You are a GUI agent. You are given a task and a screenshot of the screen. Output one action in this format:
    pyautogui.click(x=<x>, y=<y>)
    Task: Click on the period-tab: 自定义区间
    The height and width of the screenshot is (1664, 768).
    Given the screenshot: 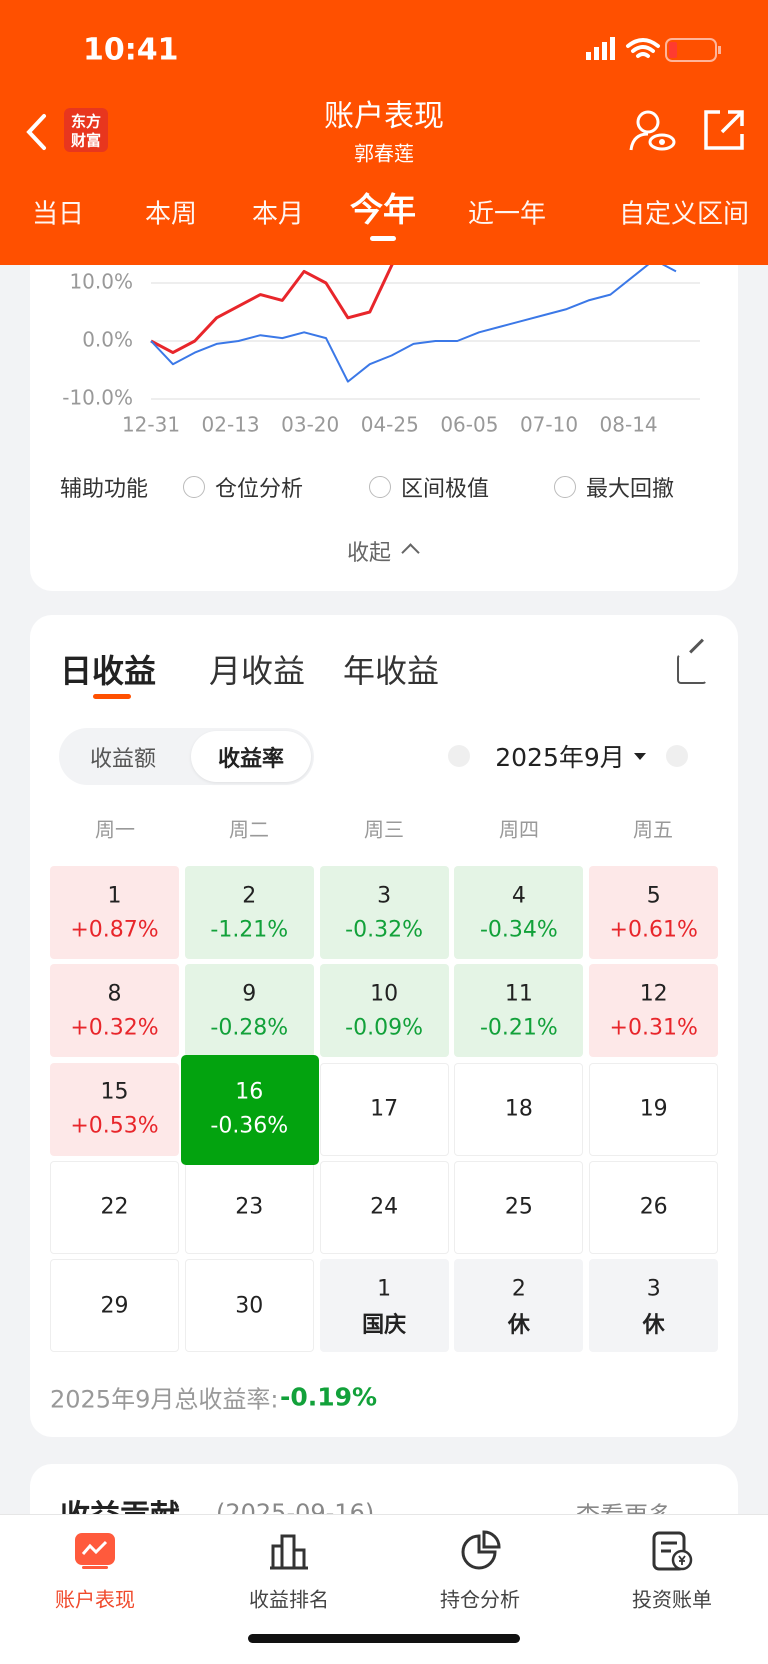 What is the action you would take?
    pyautogui.click(x=684, y=214)
    